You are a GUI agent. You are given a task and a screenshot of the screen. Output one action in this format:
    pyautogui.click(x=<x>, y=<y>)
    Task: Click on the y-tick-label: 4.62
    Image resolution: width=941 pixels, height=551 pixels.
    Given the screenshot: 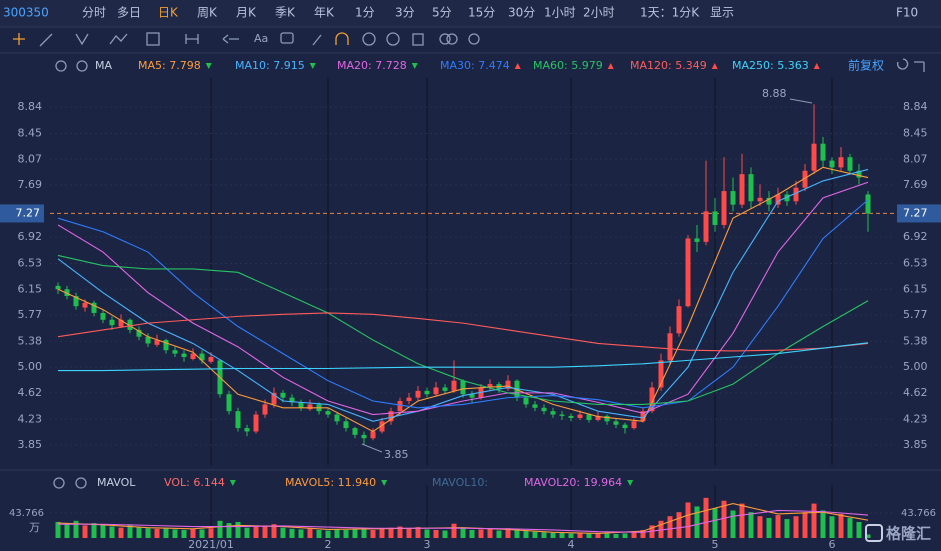 What is the action you would take?
    pyautogui.click(x=30, y=392)
    